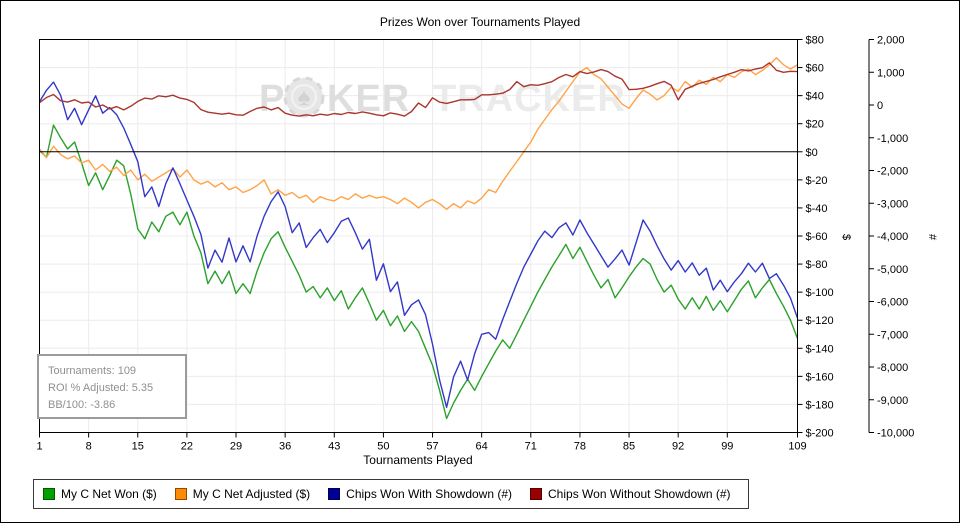 The height and width of the screenshot is (523, 960). Describe the element at coordinates (817, 181) in the screenshot. I see `dollar-tick-label: $-20` at that location.